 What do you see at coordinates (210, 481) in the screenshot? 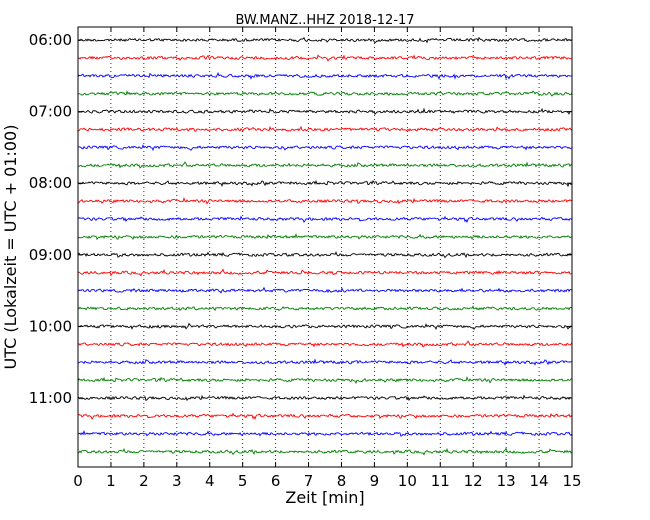
I see `x-tick-label: 4` at bounding box center [210, 481].